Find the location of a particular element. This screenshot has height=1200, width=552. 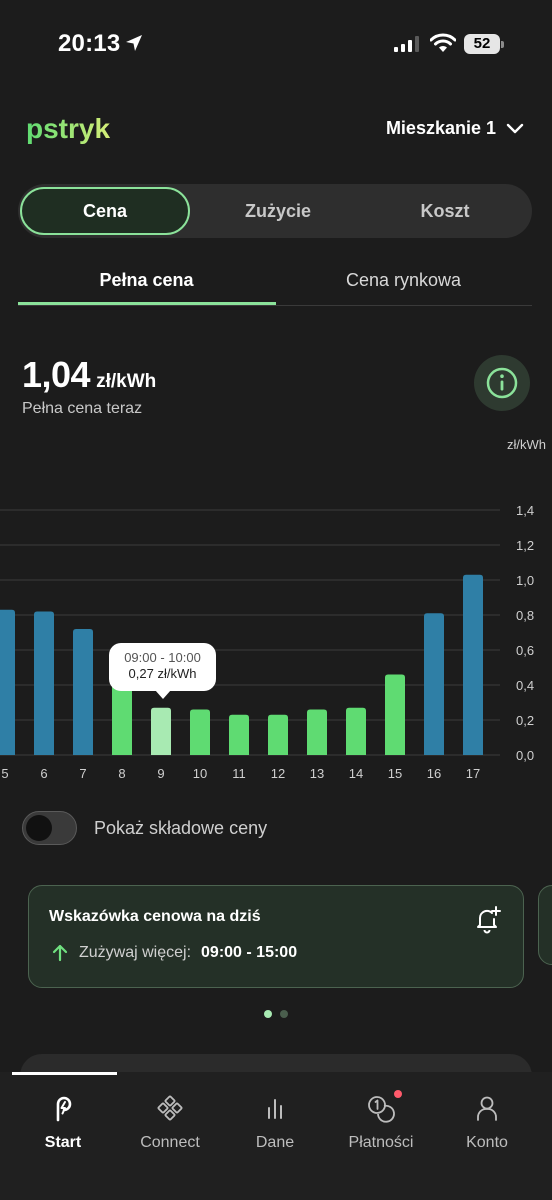

property-name: Mieszkanie 1 is located at coordinates (440, 128).